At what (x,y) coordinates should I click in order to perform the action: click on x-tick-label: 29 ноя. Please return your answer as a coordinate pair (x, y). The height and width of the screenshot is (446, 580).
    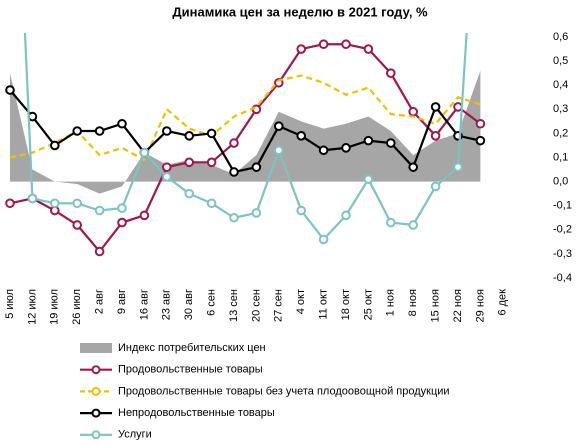
    Looking at the image, I should click on (480, 305).